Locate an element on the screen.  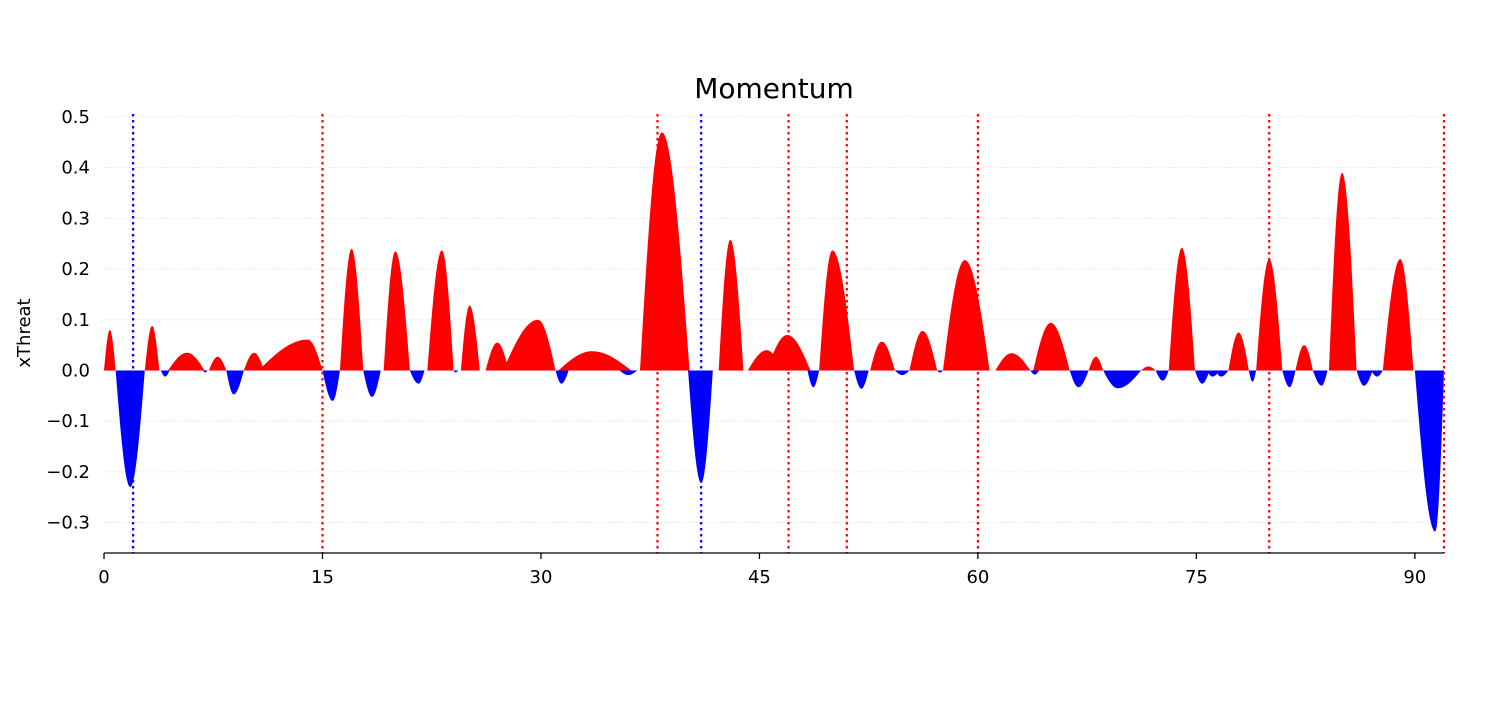
y-axis-label: xThreat is located at coordinates (24, 332).